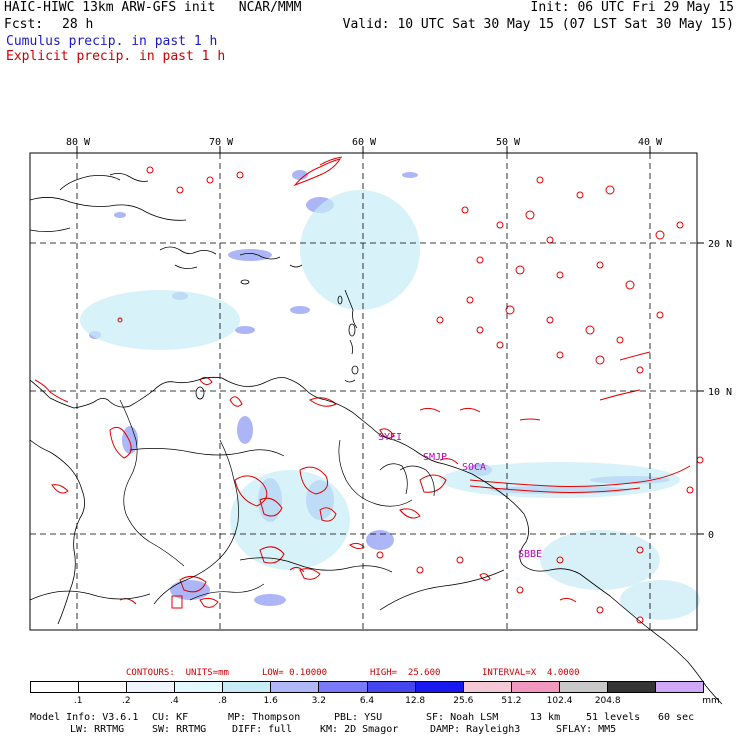  I want to click on footer-pbl: PBL: YSU, so click(358, 717).